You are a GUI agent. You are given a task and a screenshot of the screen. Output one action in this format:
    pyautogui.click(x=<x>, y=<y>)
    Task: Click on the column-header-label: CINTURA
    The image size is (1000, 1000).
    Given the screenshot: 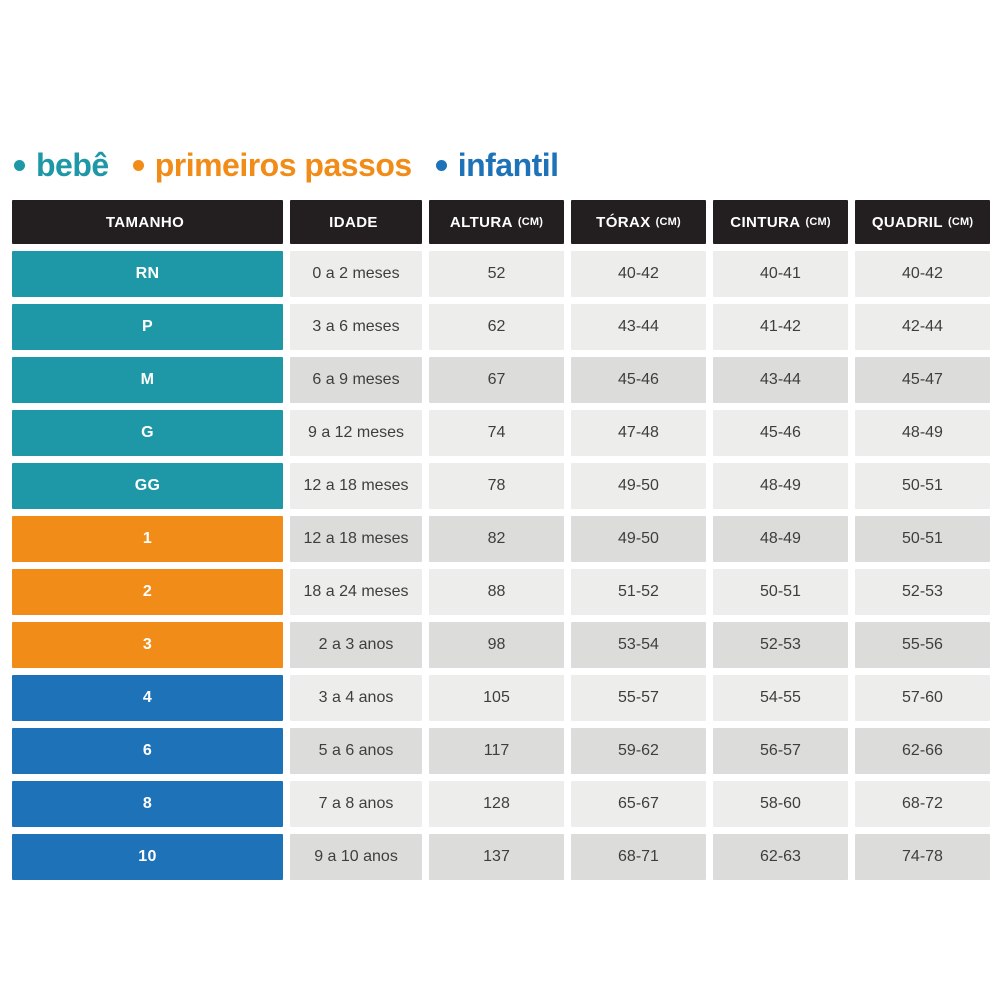 What is the action you would take?
    pyautogui.click(x=765, y=222)
    